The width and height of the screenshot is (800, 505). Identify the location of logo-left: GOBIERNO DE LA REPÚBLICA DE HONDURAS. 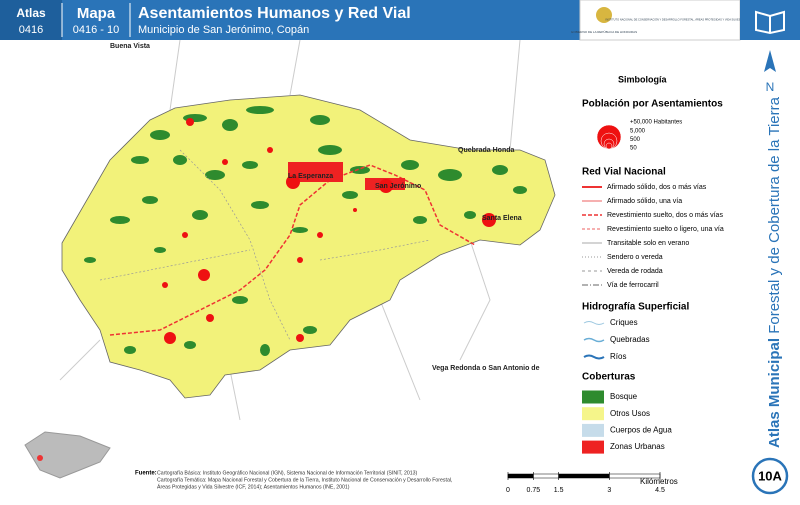
(604, 31).